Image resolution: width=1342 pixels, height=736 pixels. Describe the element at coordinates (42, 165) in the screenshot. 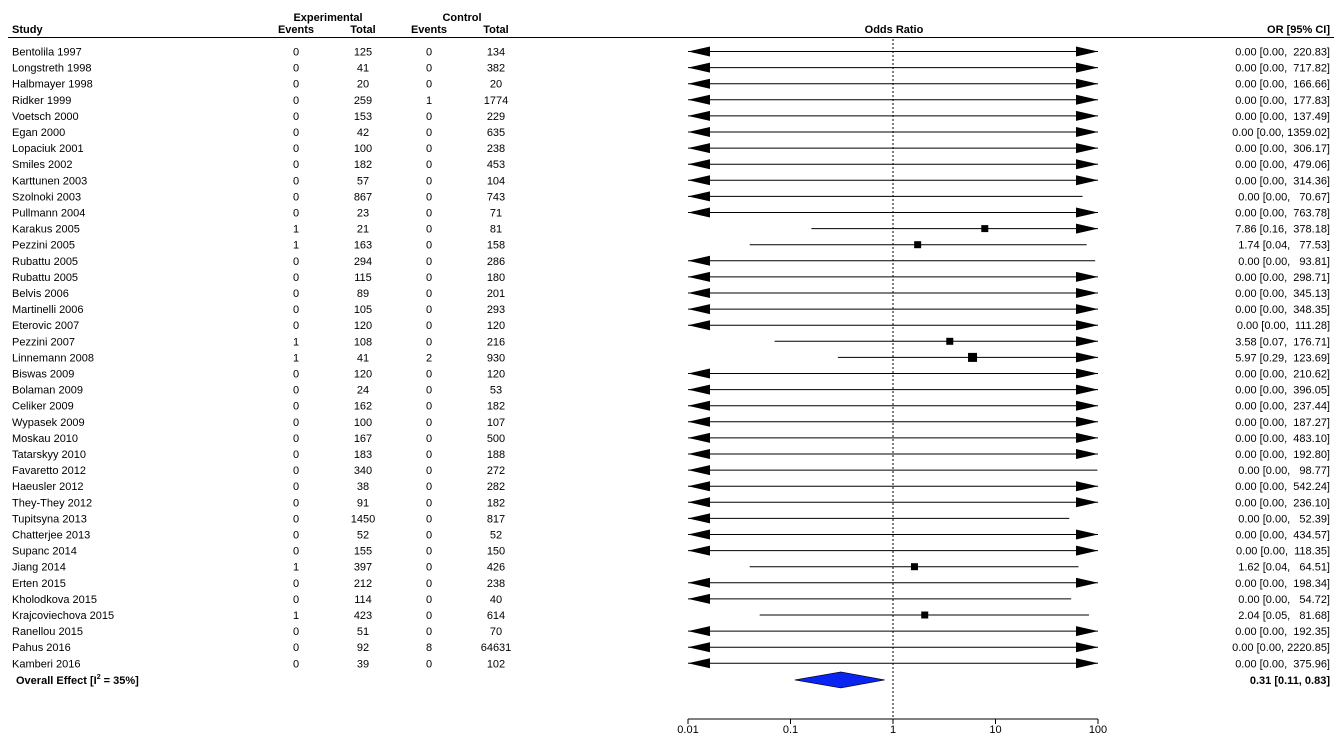

I see `study-name: Smiles 2002` at that location.